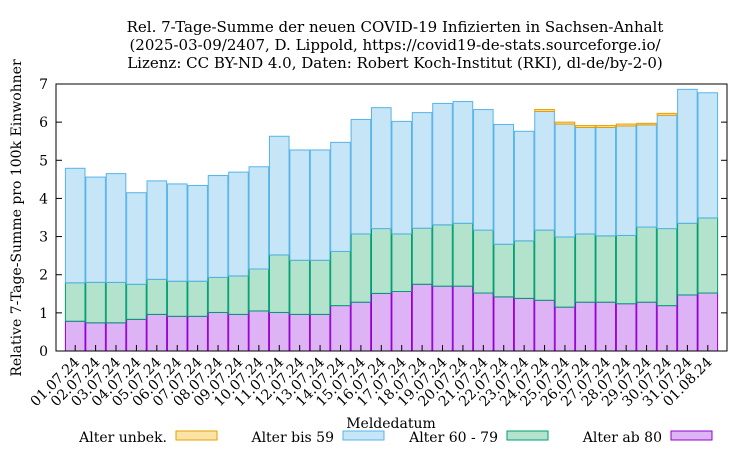 The height and width of the screenshot is (455, 750). I want to click on bar-alter-unbek--24.07.24, so click(544, 110).